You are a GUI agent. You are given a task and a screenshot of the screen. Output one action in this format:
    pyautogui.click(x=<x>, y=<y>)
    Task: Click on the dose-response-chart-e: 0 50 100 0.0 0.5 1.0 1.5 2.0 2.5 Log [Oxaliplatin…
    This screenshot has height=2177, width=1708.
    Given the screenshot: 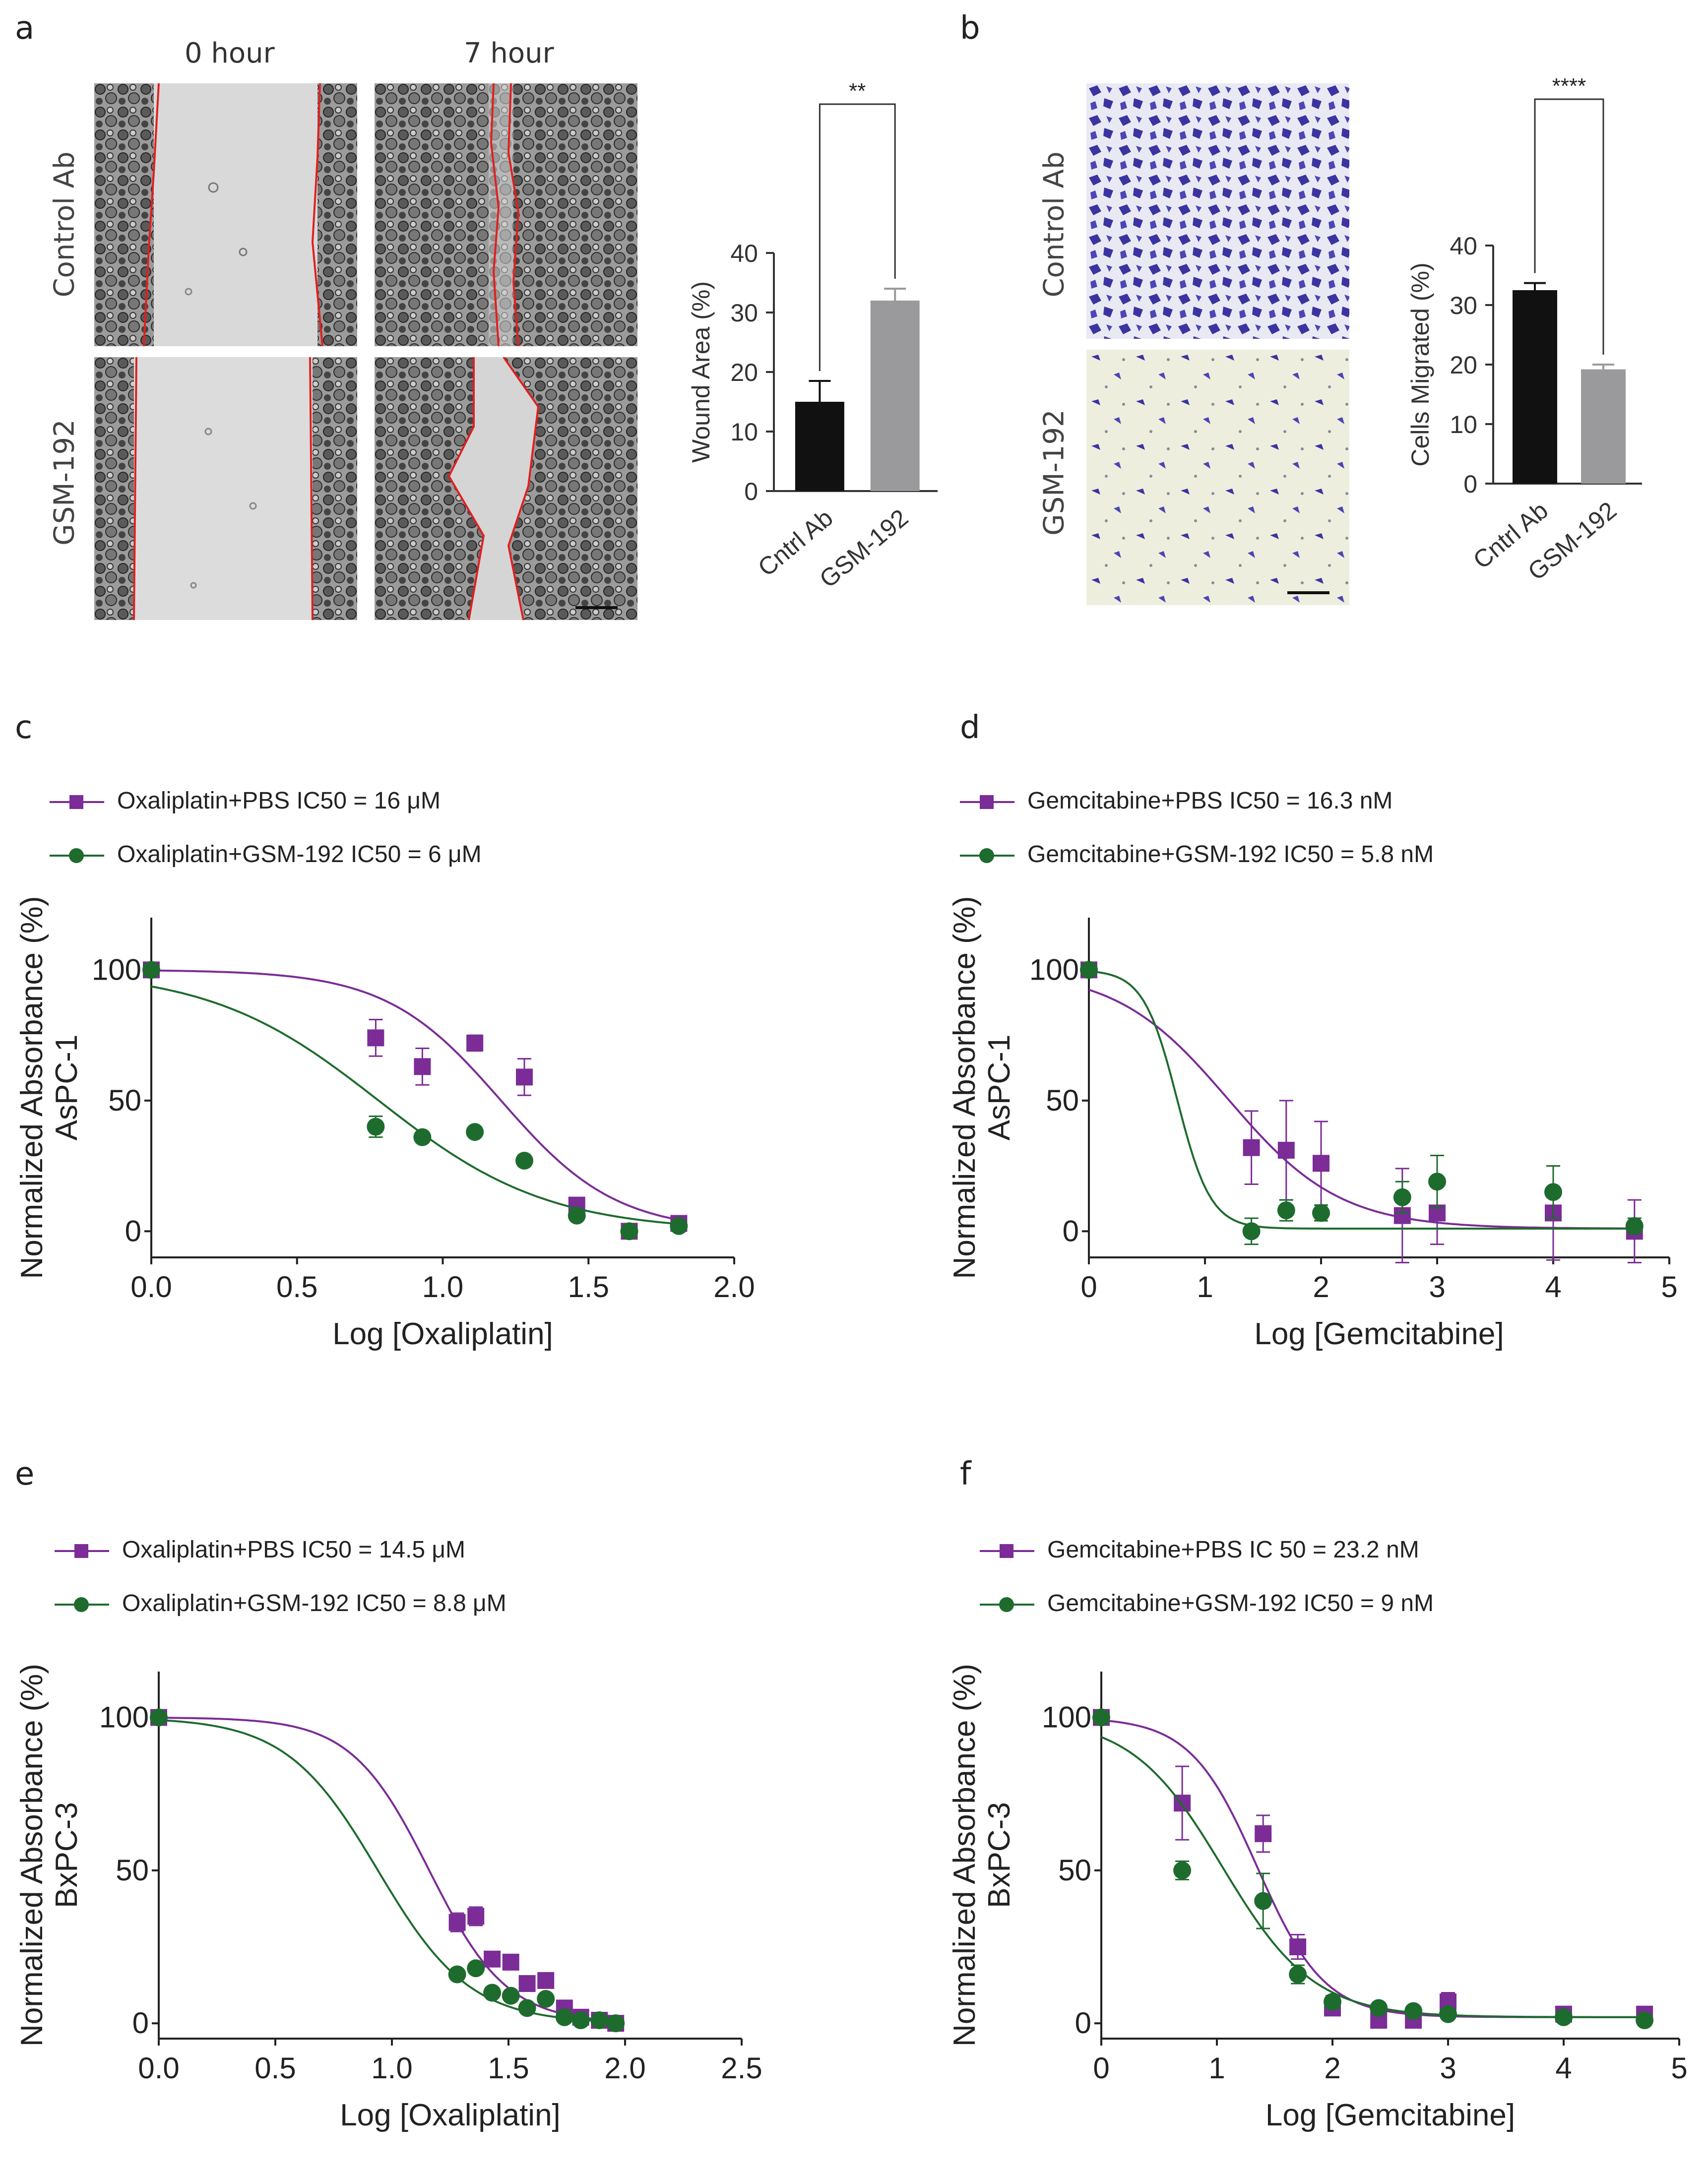 What is the action you would take?
    pyautogui.click(x=407, y=1900)
    